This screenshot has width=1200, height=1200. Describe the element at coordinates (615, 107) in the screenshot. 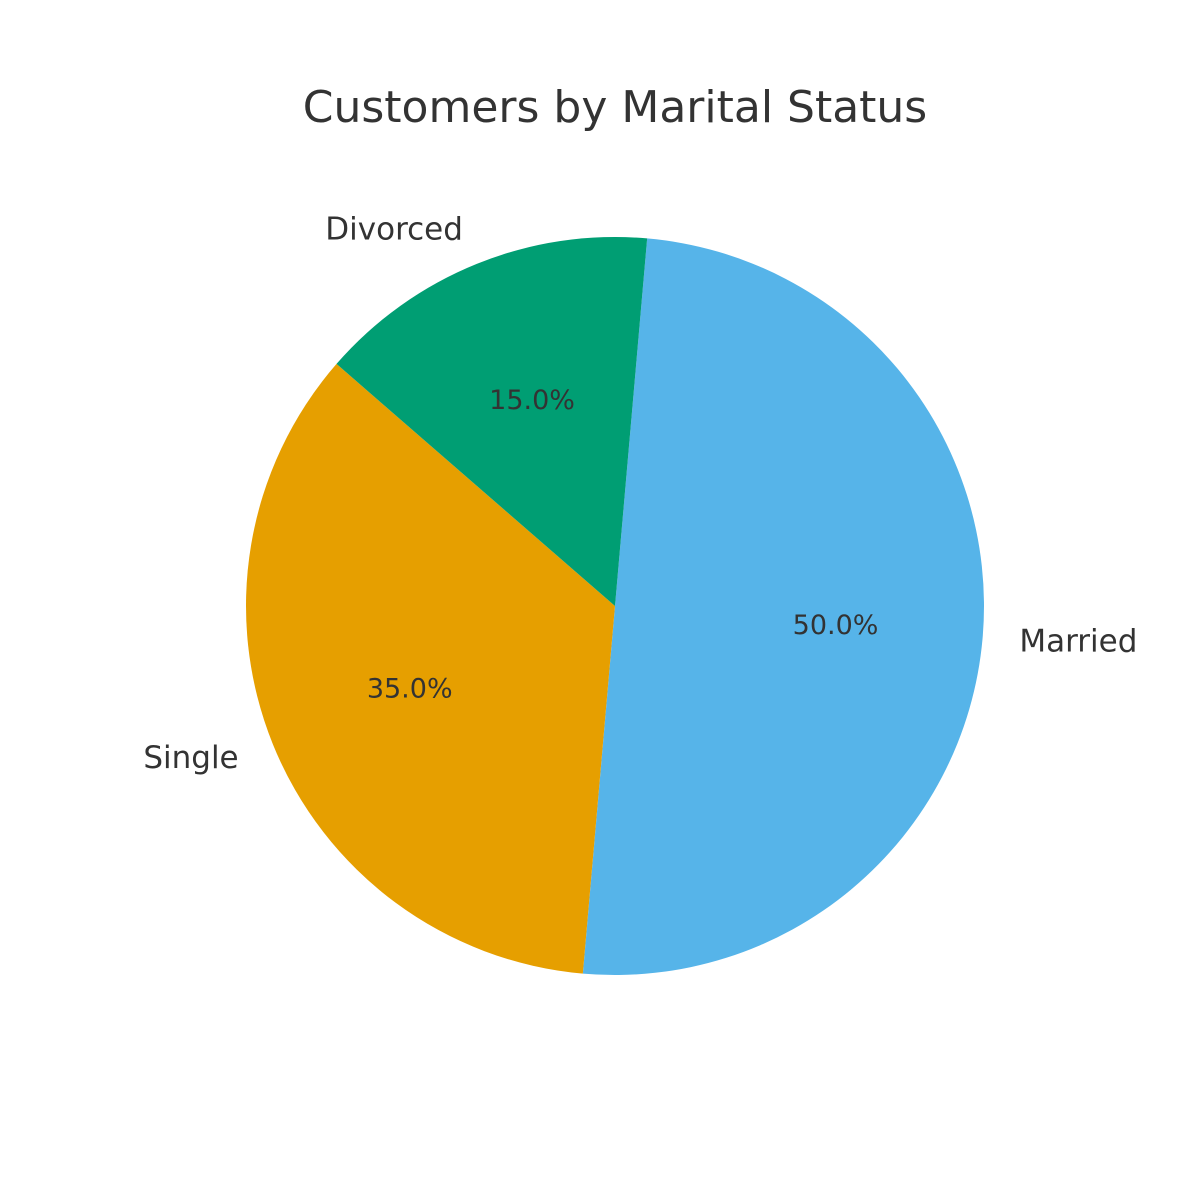

I see `chart-title: Customers by Marital Status` at that location.